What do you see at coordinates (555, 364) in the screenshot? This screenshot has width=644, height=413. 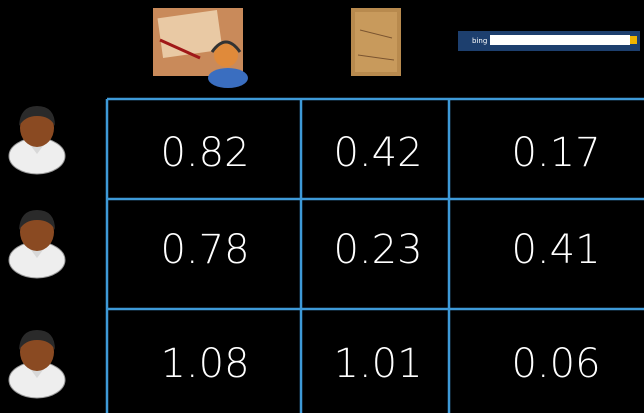 I see `table-cell: 0.06` at bounding box center [555, 364].